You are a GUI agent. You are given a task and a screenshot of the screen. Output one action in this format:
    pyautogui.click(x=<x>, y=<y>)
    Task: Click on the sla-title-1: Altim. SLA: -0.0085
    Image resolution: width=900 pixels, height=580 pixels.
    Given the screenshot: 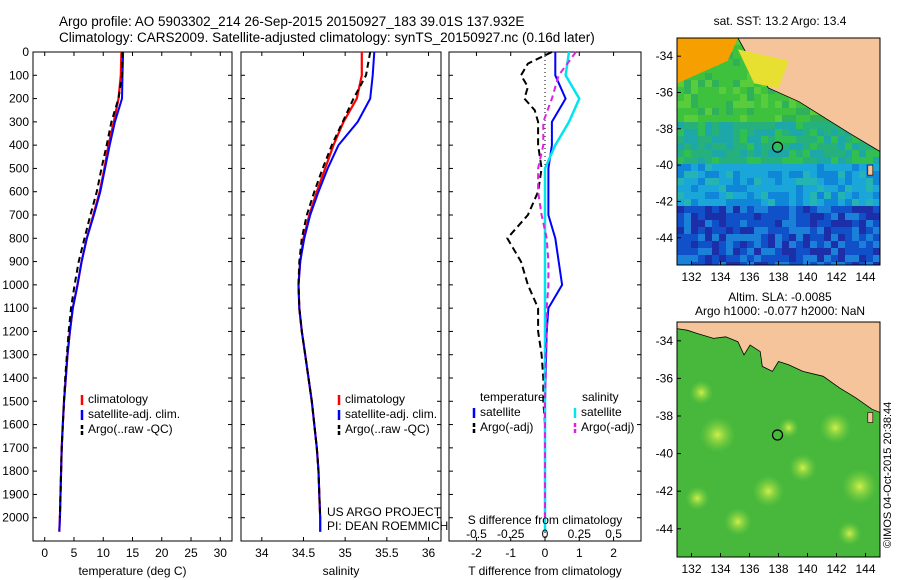 What is the action you would take?
    pyautogui.click(x=780, y=297)
    